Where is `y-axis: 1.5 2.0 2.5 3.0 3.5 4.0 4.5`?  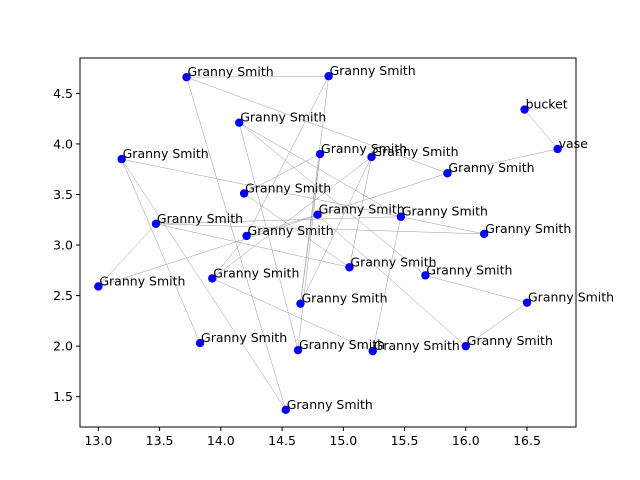
y-axis: 1.5 2.0 2.5 3.0 3.5 4.0 4.5 is located at coordinates (66, 245).